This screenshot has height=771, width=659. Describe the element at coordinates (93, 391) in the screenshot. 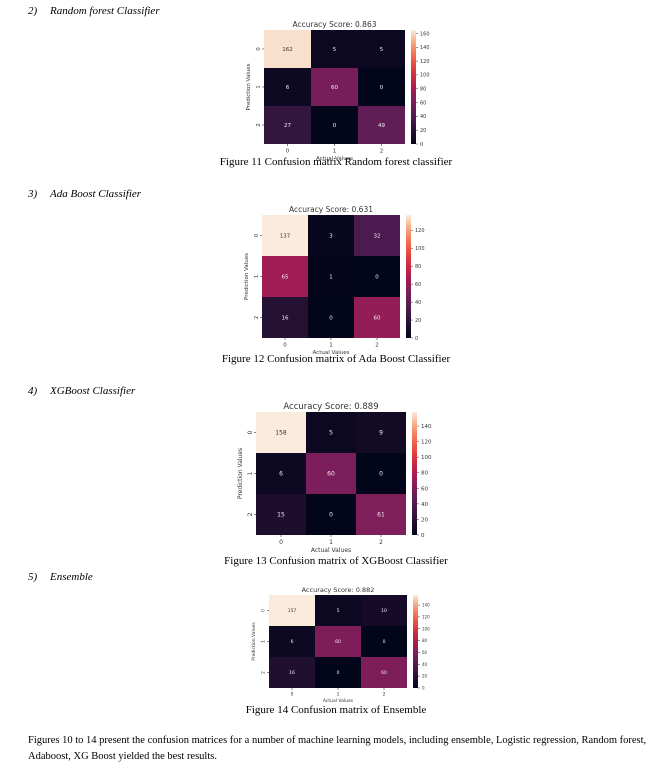

I see `section-title: XGBoost Classifier` at that location.